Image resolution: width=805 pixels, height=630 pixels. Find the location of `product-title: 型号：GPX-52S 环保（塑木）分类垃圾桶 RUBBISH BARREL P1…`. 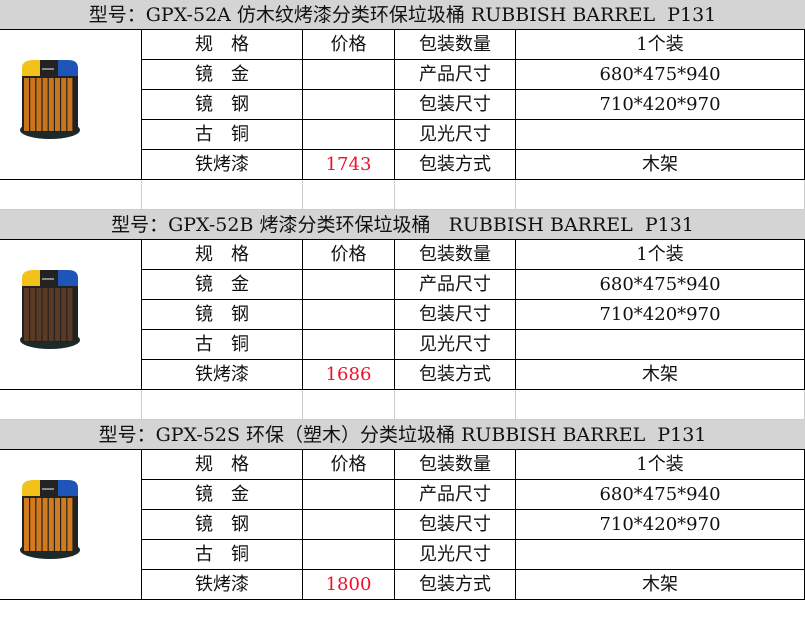

product-title: 型号：GPX-52S 环保（塑木）分类垃圾桶 RUBBISH BARREL P1… is located at coordinates (402, 435).